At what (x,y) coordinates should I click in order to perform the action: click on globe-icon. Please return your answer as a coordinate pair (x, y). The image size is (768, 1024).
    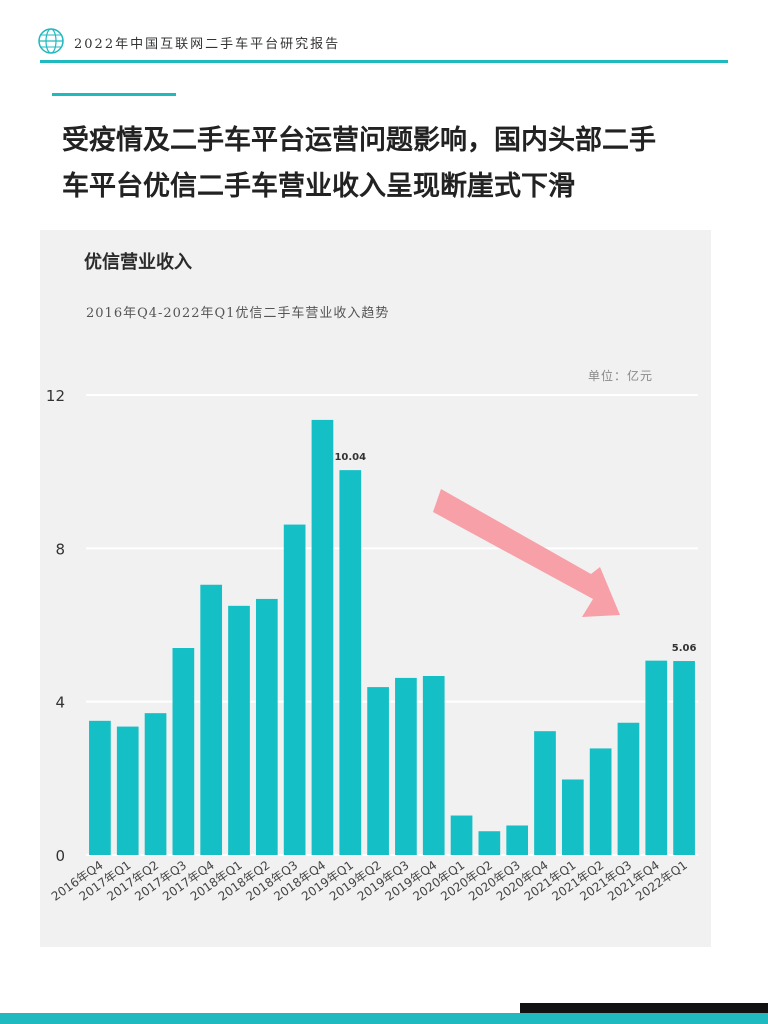
    Looking at the image, I should click on (51, 41).